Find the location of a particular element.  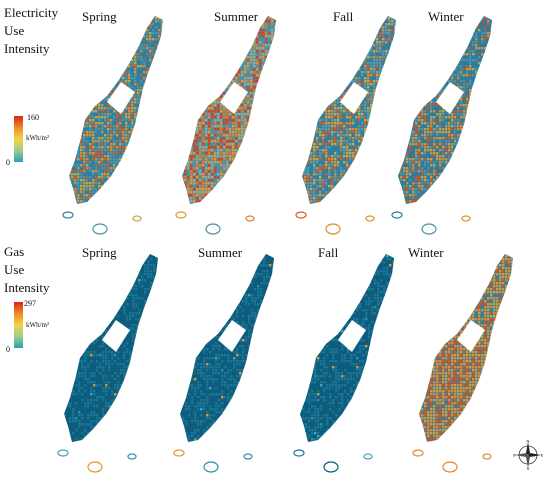

electricity-spring-label: Spring is located at coordinates (99, 16).